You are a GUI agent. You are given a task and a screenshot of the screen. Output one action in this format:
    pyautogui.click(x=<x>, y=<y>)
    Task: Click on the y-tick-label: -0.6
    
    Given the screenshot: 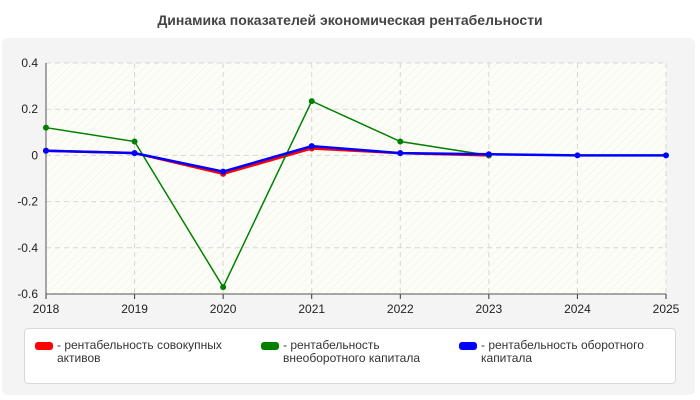 What is the action you would take?
    pyautogui.click(x=27, y=294)
    